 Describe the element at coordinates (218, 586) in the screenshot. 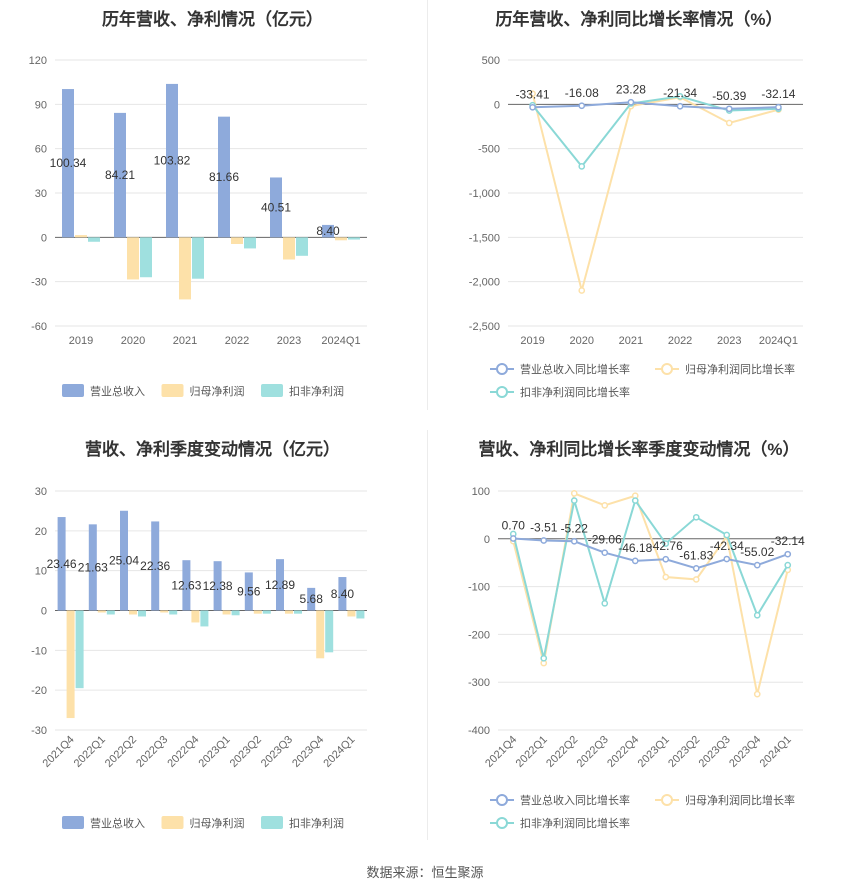

I see `data-label: 12.38` at that location.